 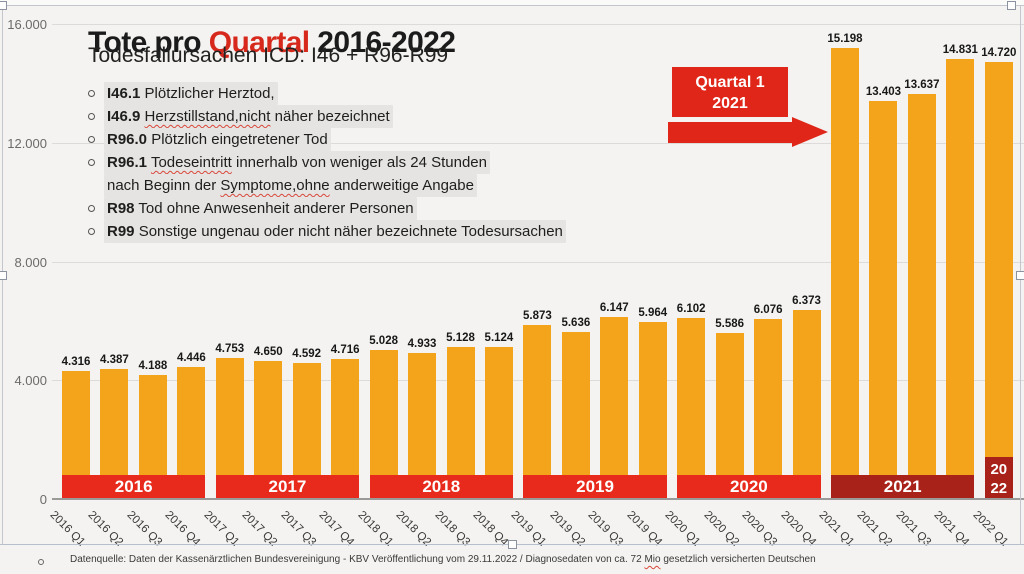 What do you see at coordinates (422, 343) in the screenshot?
I see `bar-value-label: 4.933` at bounding box center [422, 343].